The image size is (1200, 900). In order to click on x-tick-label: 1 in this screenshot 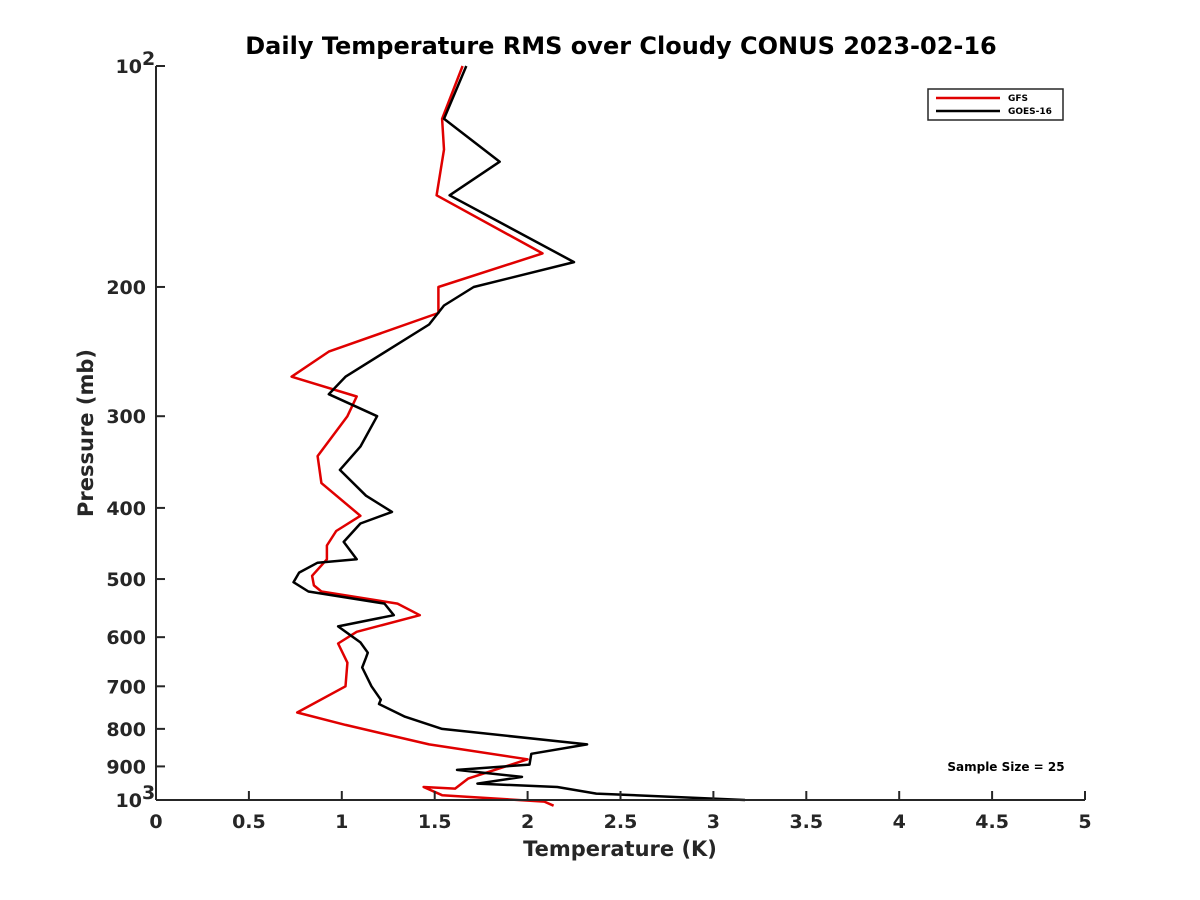, I will do `click(341, 822)`.